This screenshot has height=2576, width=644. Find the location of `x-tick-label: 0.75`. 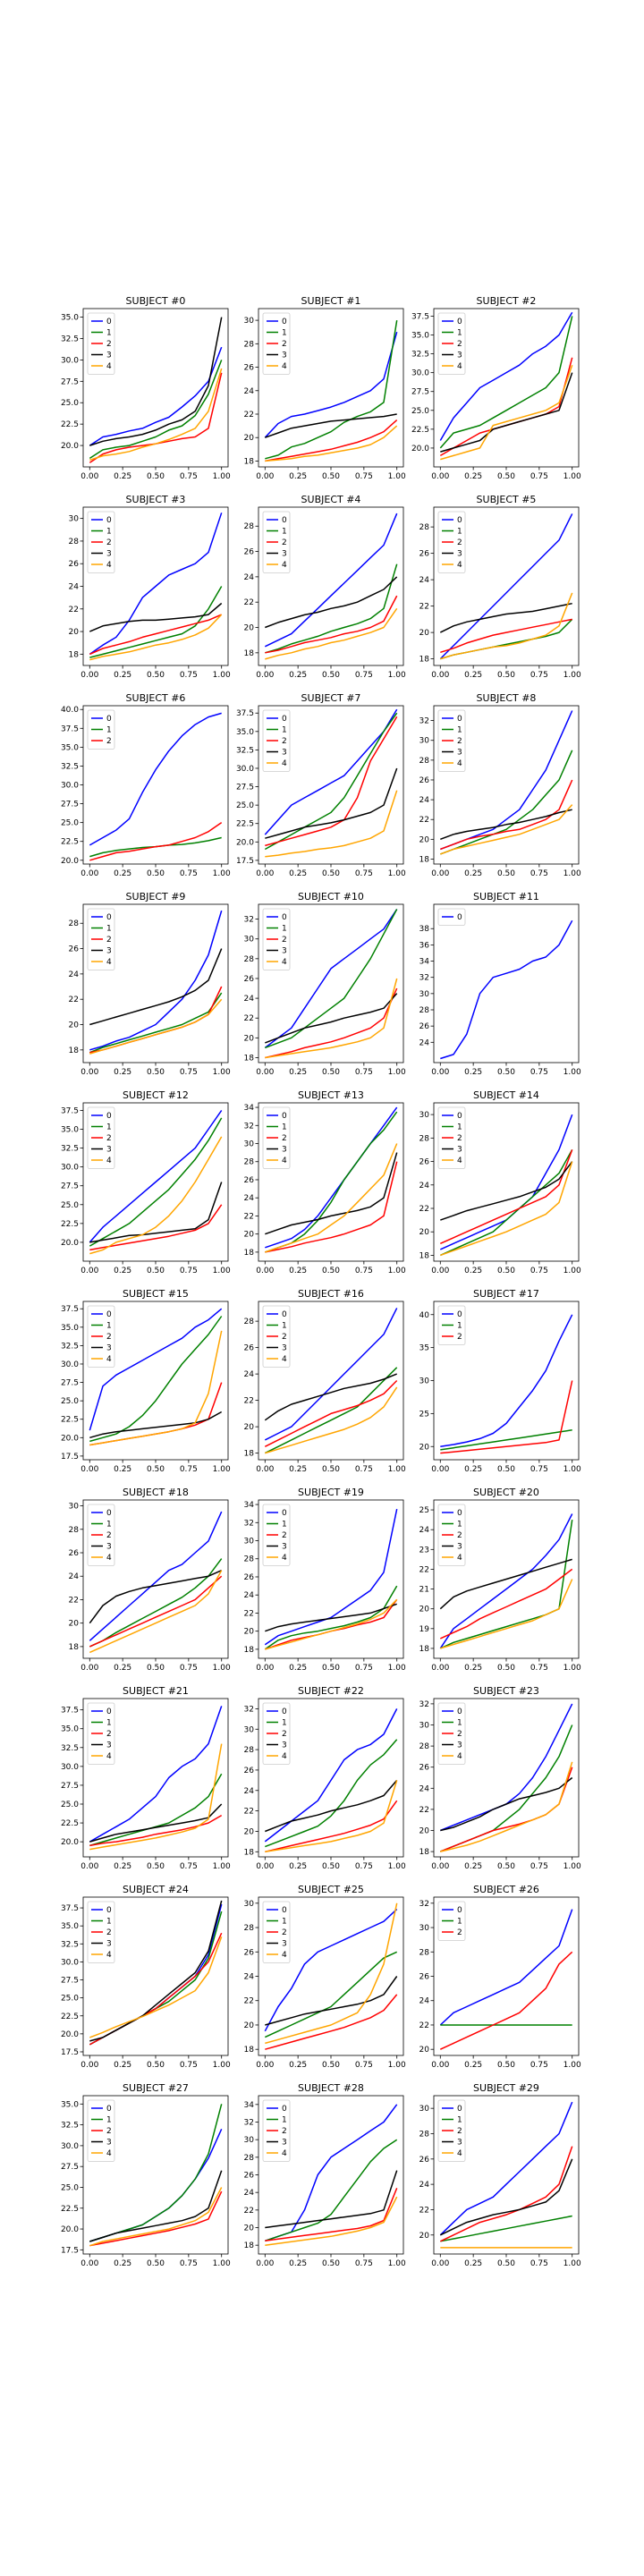

x-tick-label: 0.75 is located at coordinates (364, 1866).